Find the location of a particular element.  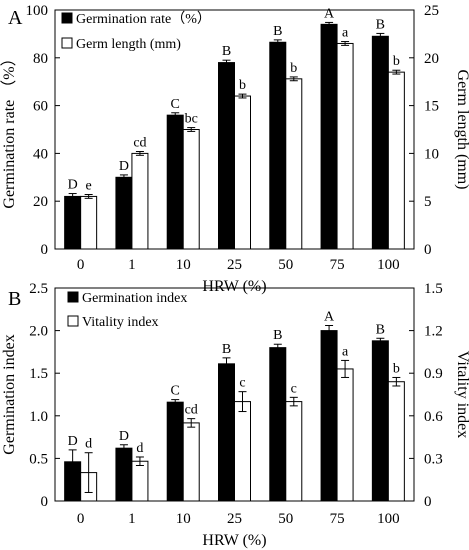

panel-label: A is located at coordinates (15, 18).